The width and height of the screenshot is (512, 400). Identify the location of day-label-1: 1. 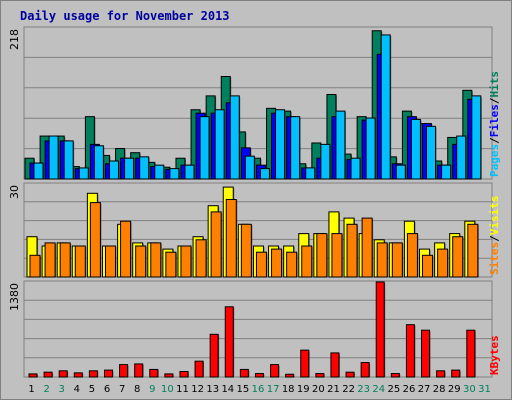
(31, 389).